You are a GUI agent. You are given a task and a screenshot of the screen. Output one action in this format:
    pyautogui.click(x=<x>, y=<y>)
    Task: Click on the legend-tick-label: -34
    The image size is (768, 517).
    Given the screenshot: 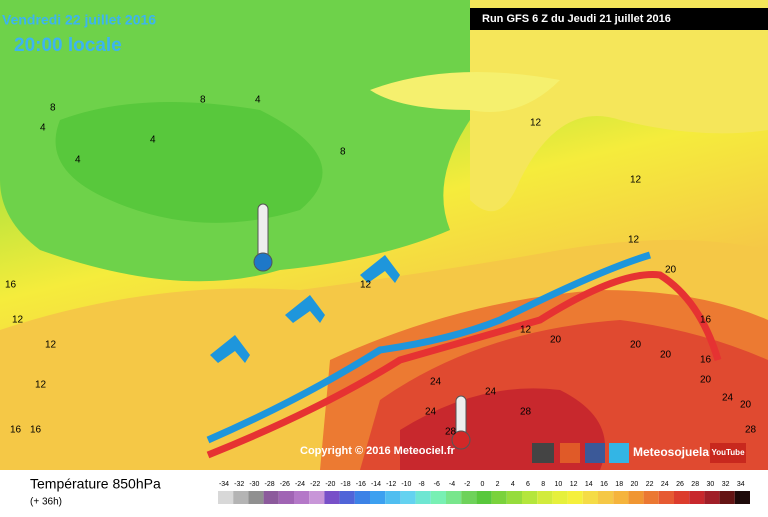 What is the action you would take?
    pyautogui.click(x=224, y=484)
    